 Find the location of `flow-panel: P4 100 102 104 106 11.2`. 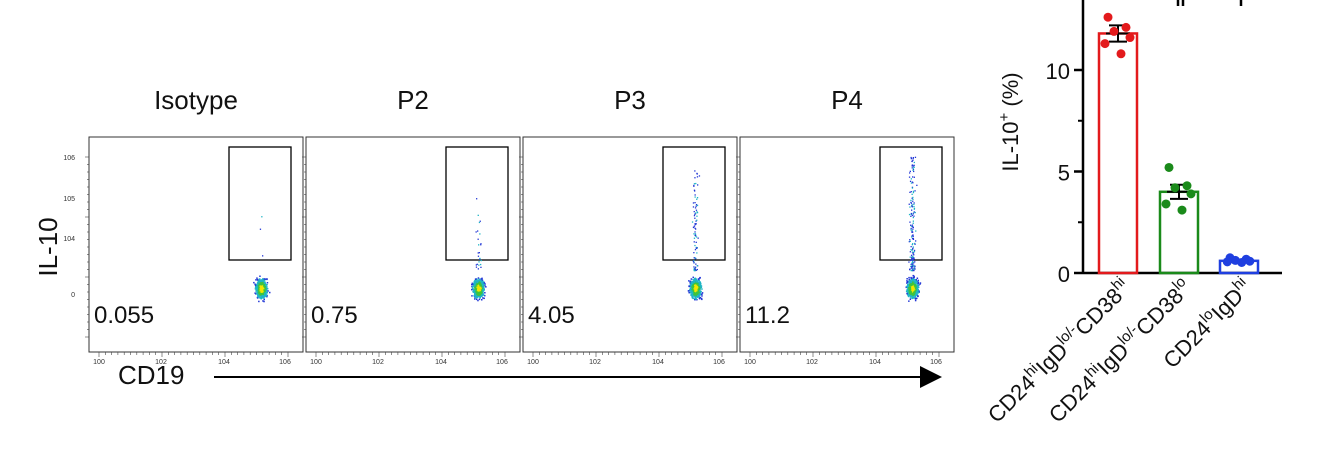

flow-panel: P4 100 102 104 106 11.2 is located at coordinates (845, 225).